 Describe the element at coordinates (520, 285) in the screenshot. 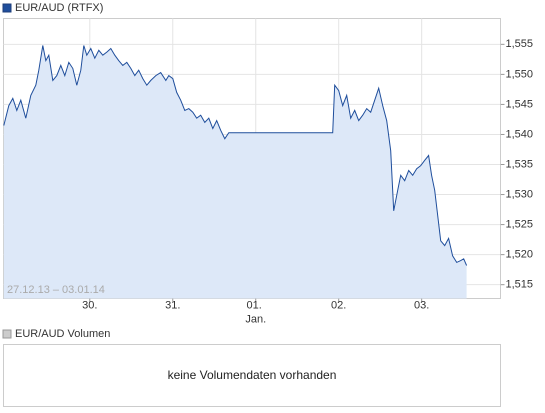

I see `y-tick-label: 1,515` at that location.